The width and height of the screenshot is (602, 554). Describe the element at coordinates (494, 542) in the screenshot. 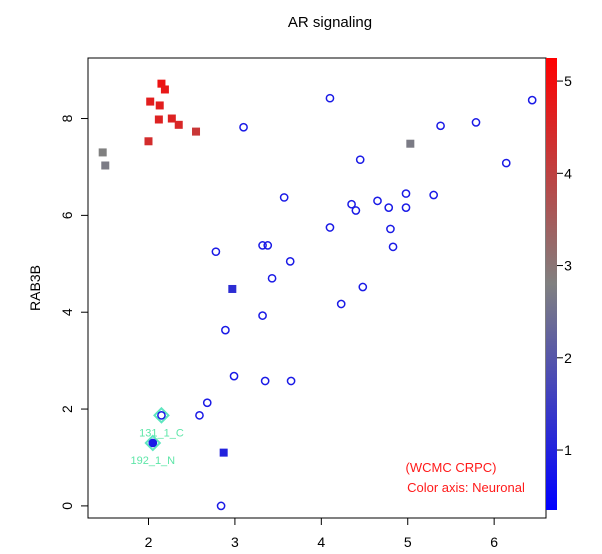

I see `x-tick-label: 6` at that location.